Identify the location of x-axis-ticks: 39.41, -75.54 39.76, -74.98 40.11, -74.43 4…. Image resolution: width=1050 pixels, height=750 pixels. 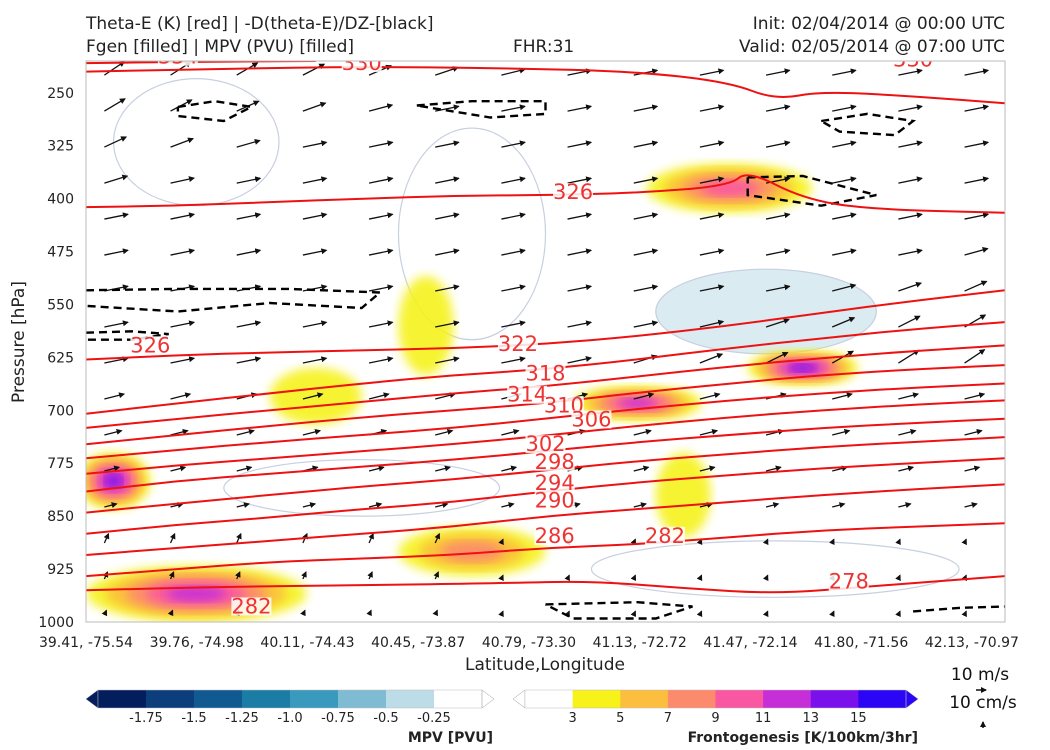
(529, 643).